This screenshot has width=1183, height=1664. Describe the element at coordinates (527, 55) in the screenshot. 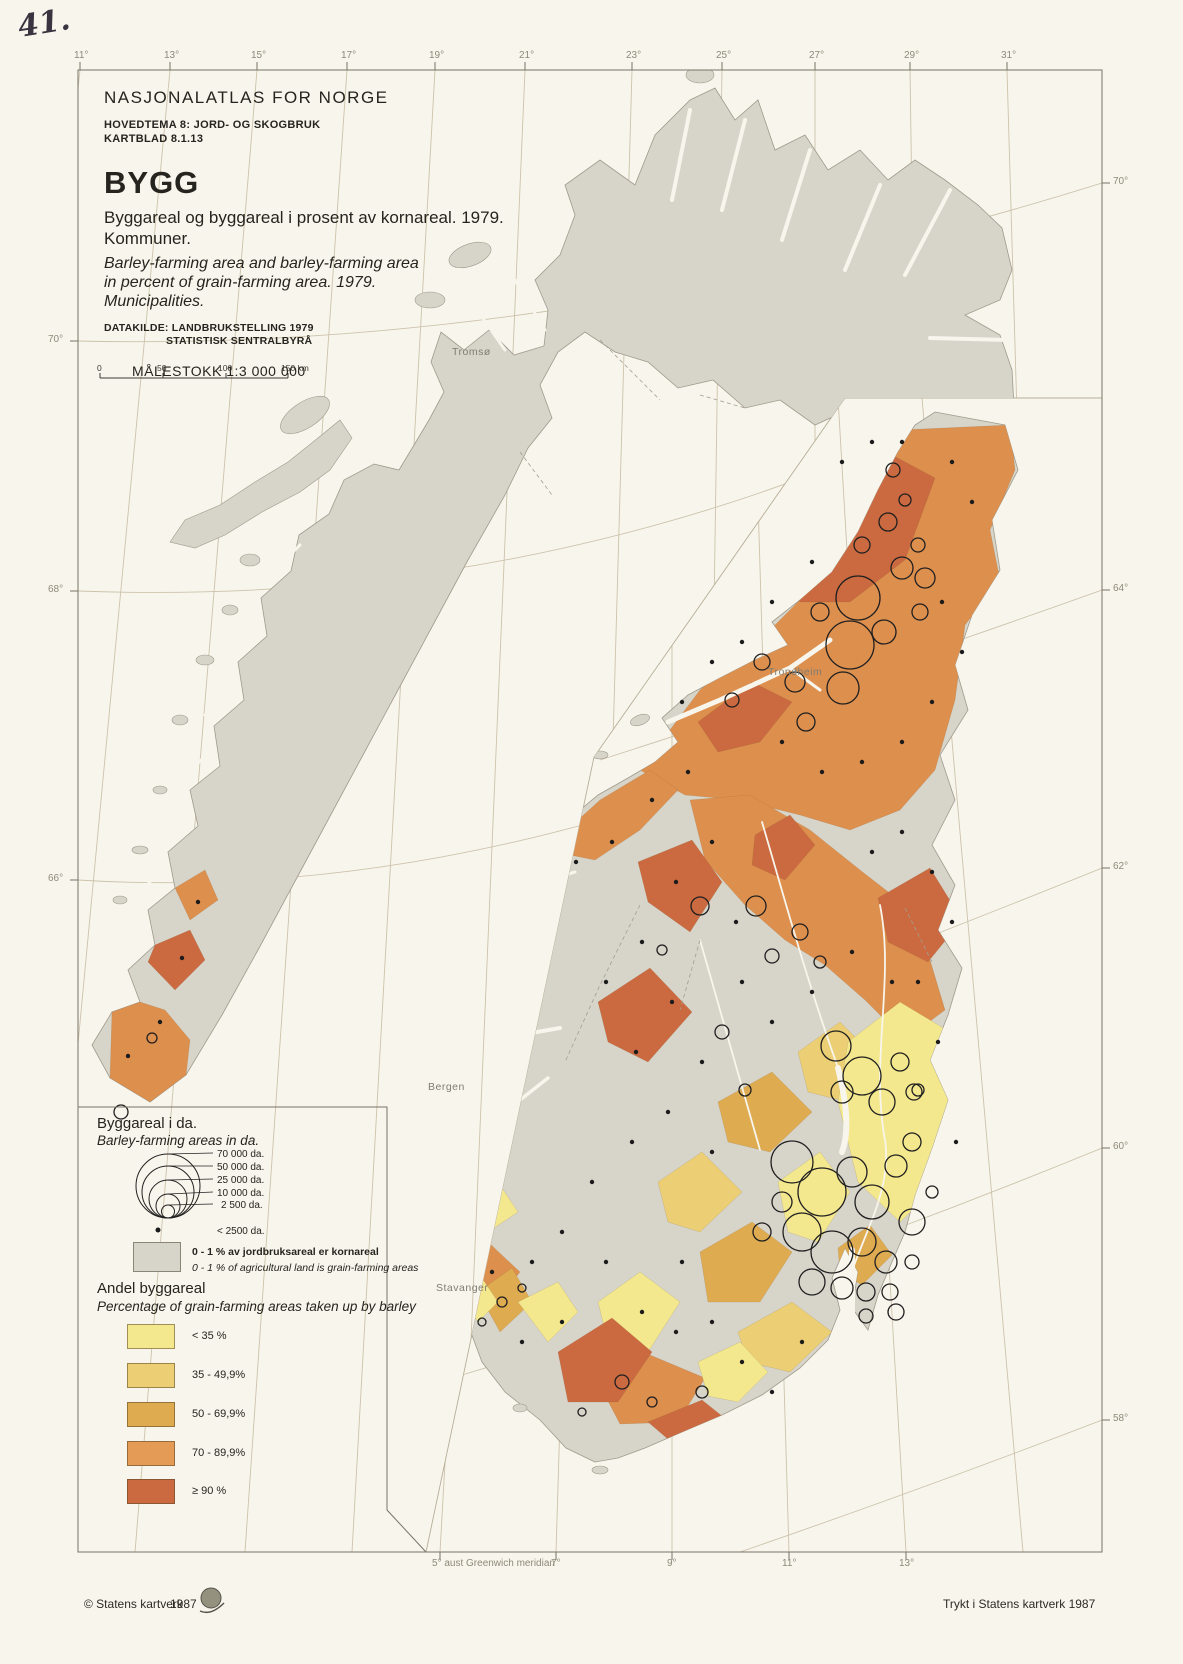

I see `graticule-label: 21°` at that location.